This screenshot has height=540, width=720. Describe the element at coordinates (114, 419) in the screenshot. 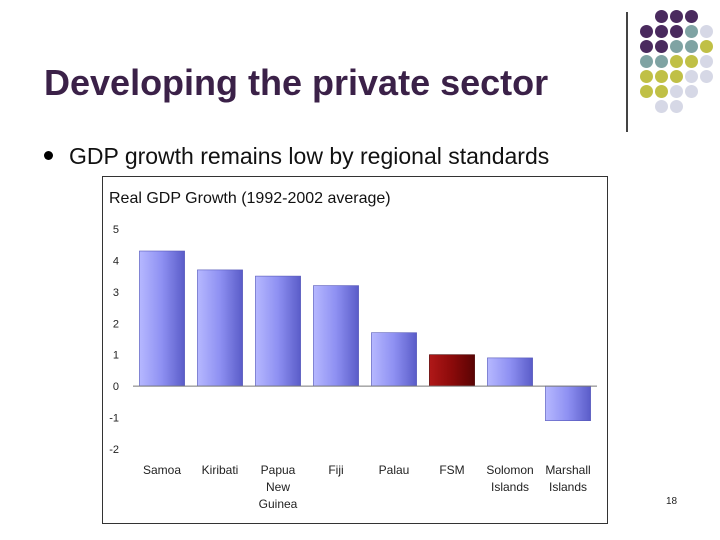

I see `y-tick-label: -1` at that location.